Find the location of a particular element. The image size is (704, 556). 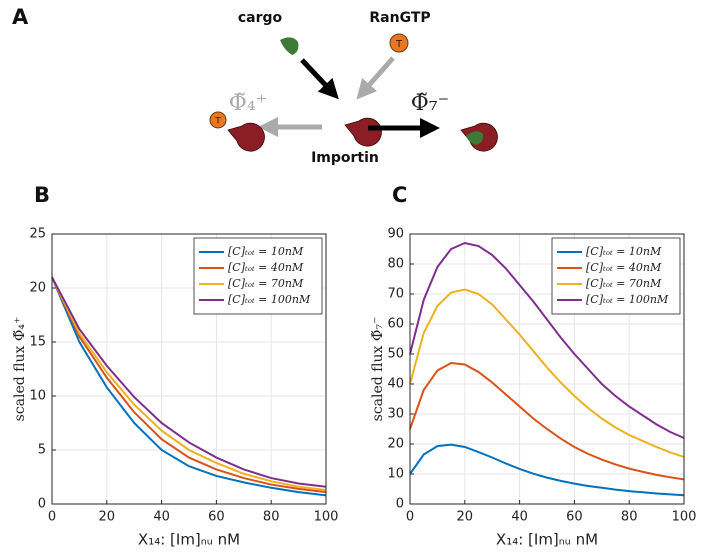

panel-label: A is located at coordinates (20, 17).